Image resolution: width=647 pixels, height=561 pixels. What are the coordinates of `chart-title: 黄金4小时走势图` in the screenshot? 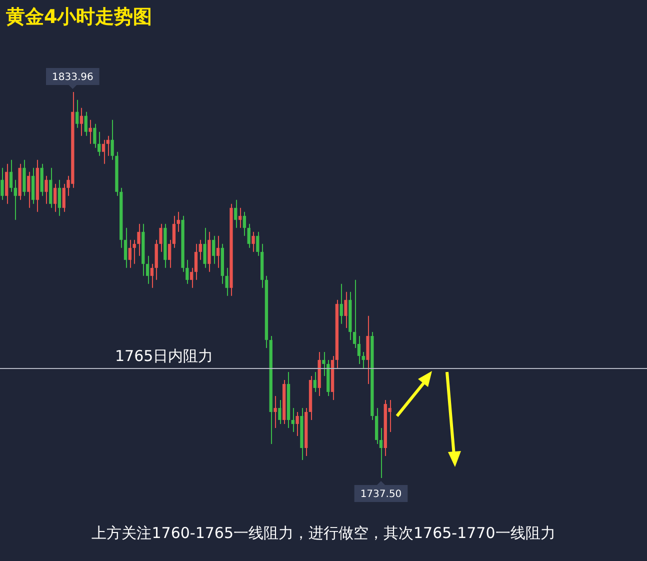 It's located at (79, 17).